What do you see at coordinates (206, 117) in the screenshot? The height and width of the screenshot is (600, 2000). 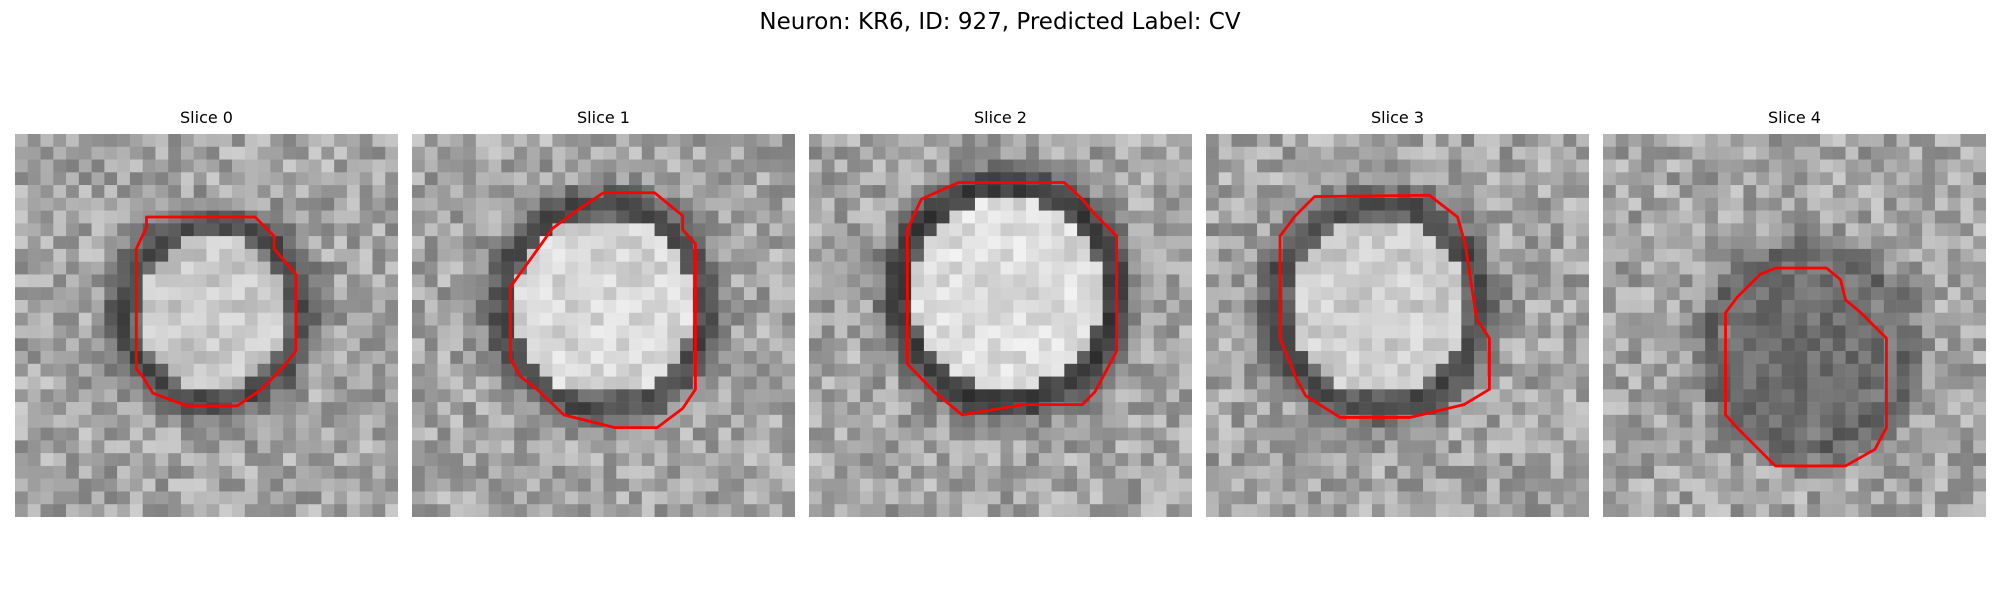 I see `slice-title: Slice 0` at bounding box center [206, 117].